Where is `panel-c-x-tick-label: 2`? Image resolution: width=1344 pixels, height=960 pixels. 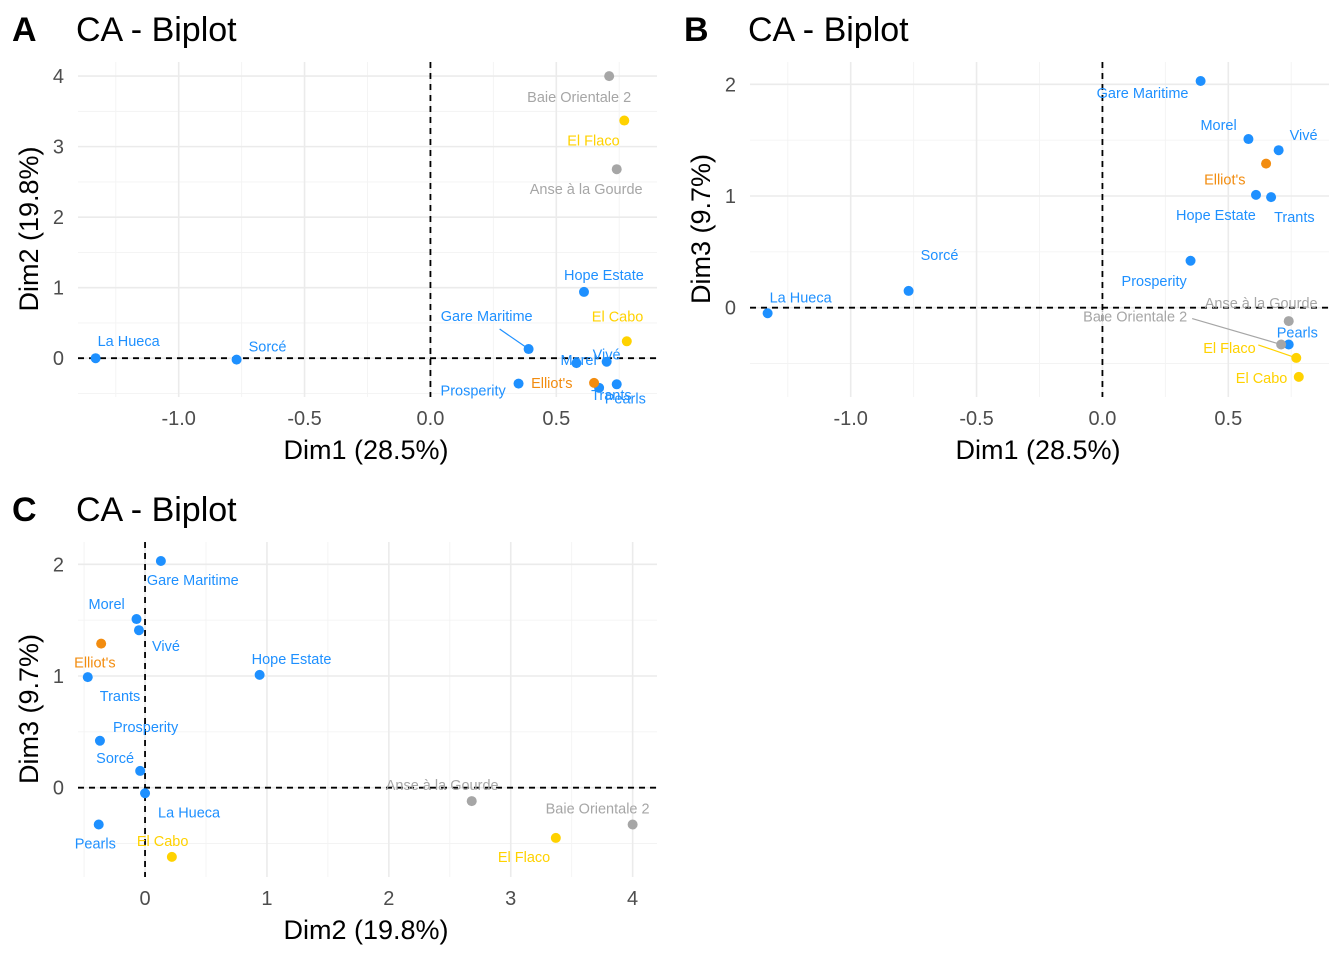
panel-c-x-tick-label: 2 is located at coordinates (388, 899).